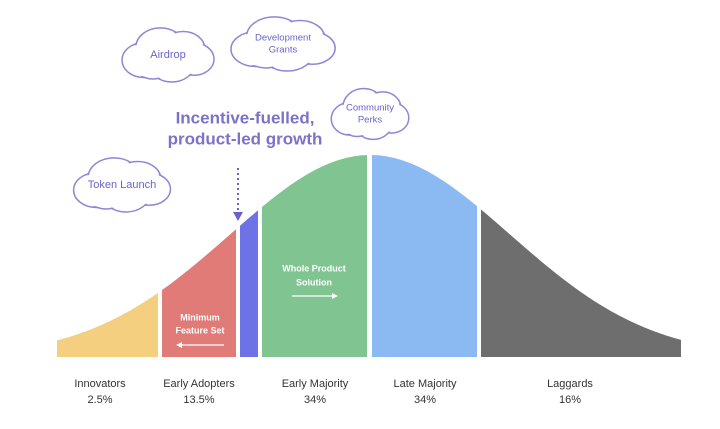 The image size is (720, 429). I want to click on cloud: Airdrop, so click(168, 55).